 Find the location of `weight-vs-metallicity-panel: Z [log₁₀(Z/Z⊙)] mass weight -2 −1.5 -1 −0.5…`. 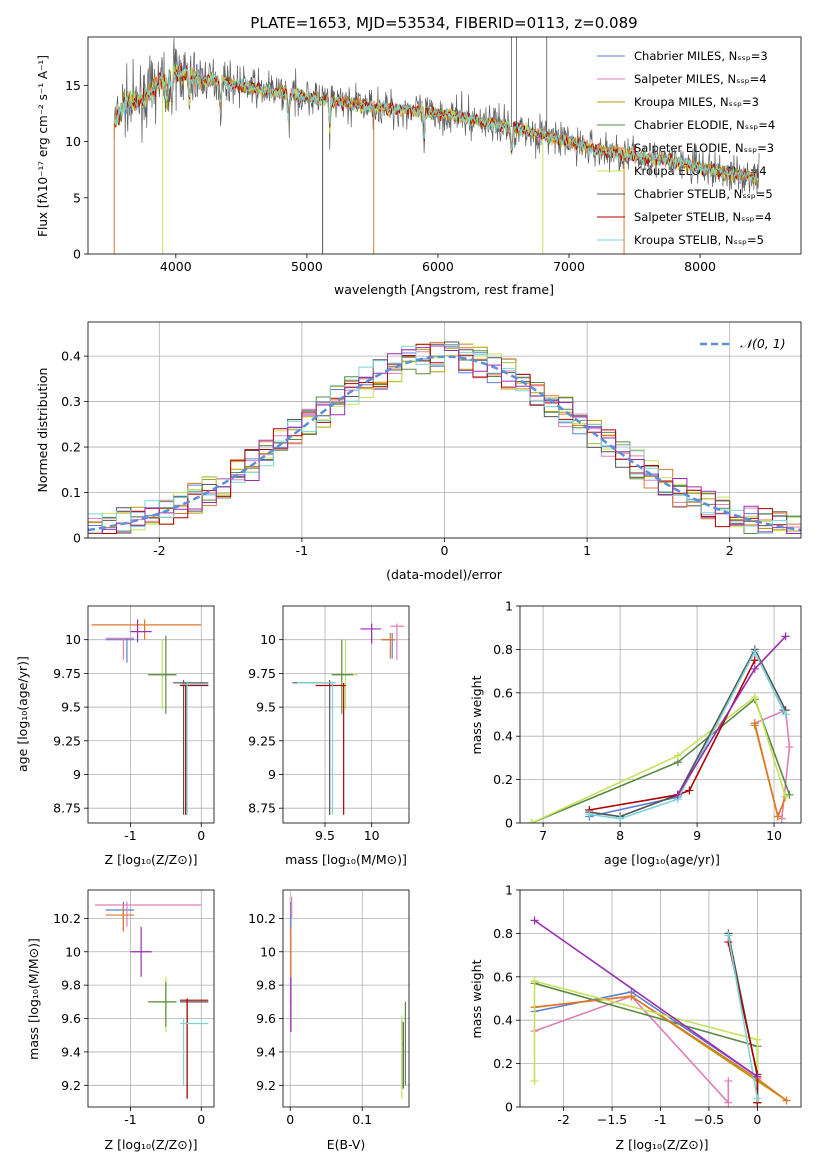

weight-vs-metallicity-panel: Z [log₁₀(Z/Z⊙)] mass weight -2 −1.5 -1 −0.5… is located at coordinates (635, 1017).